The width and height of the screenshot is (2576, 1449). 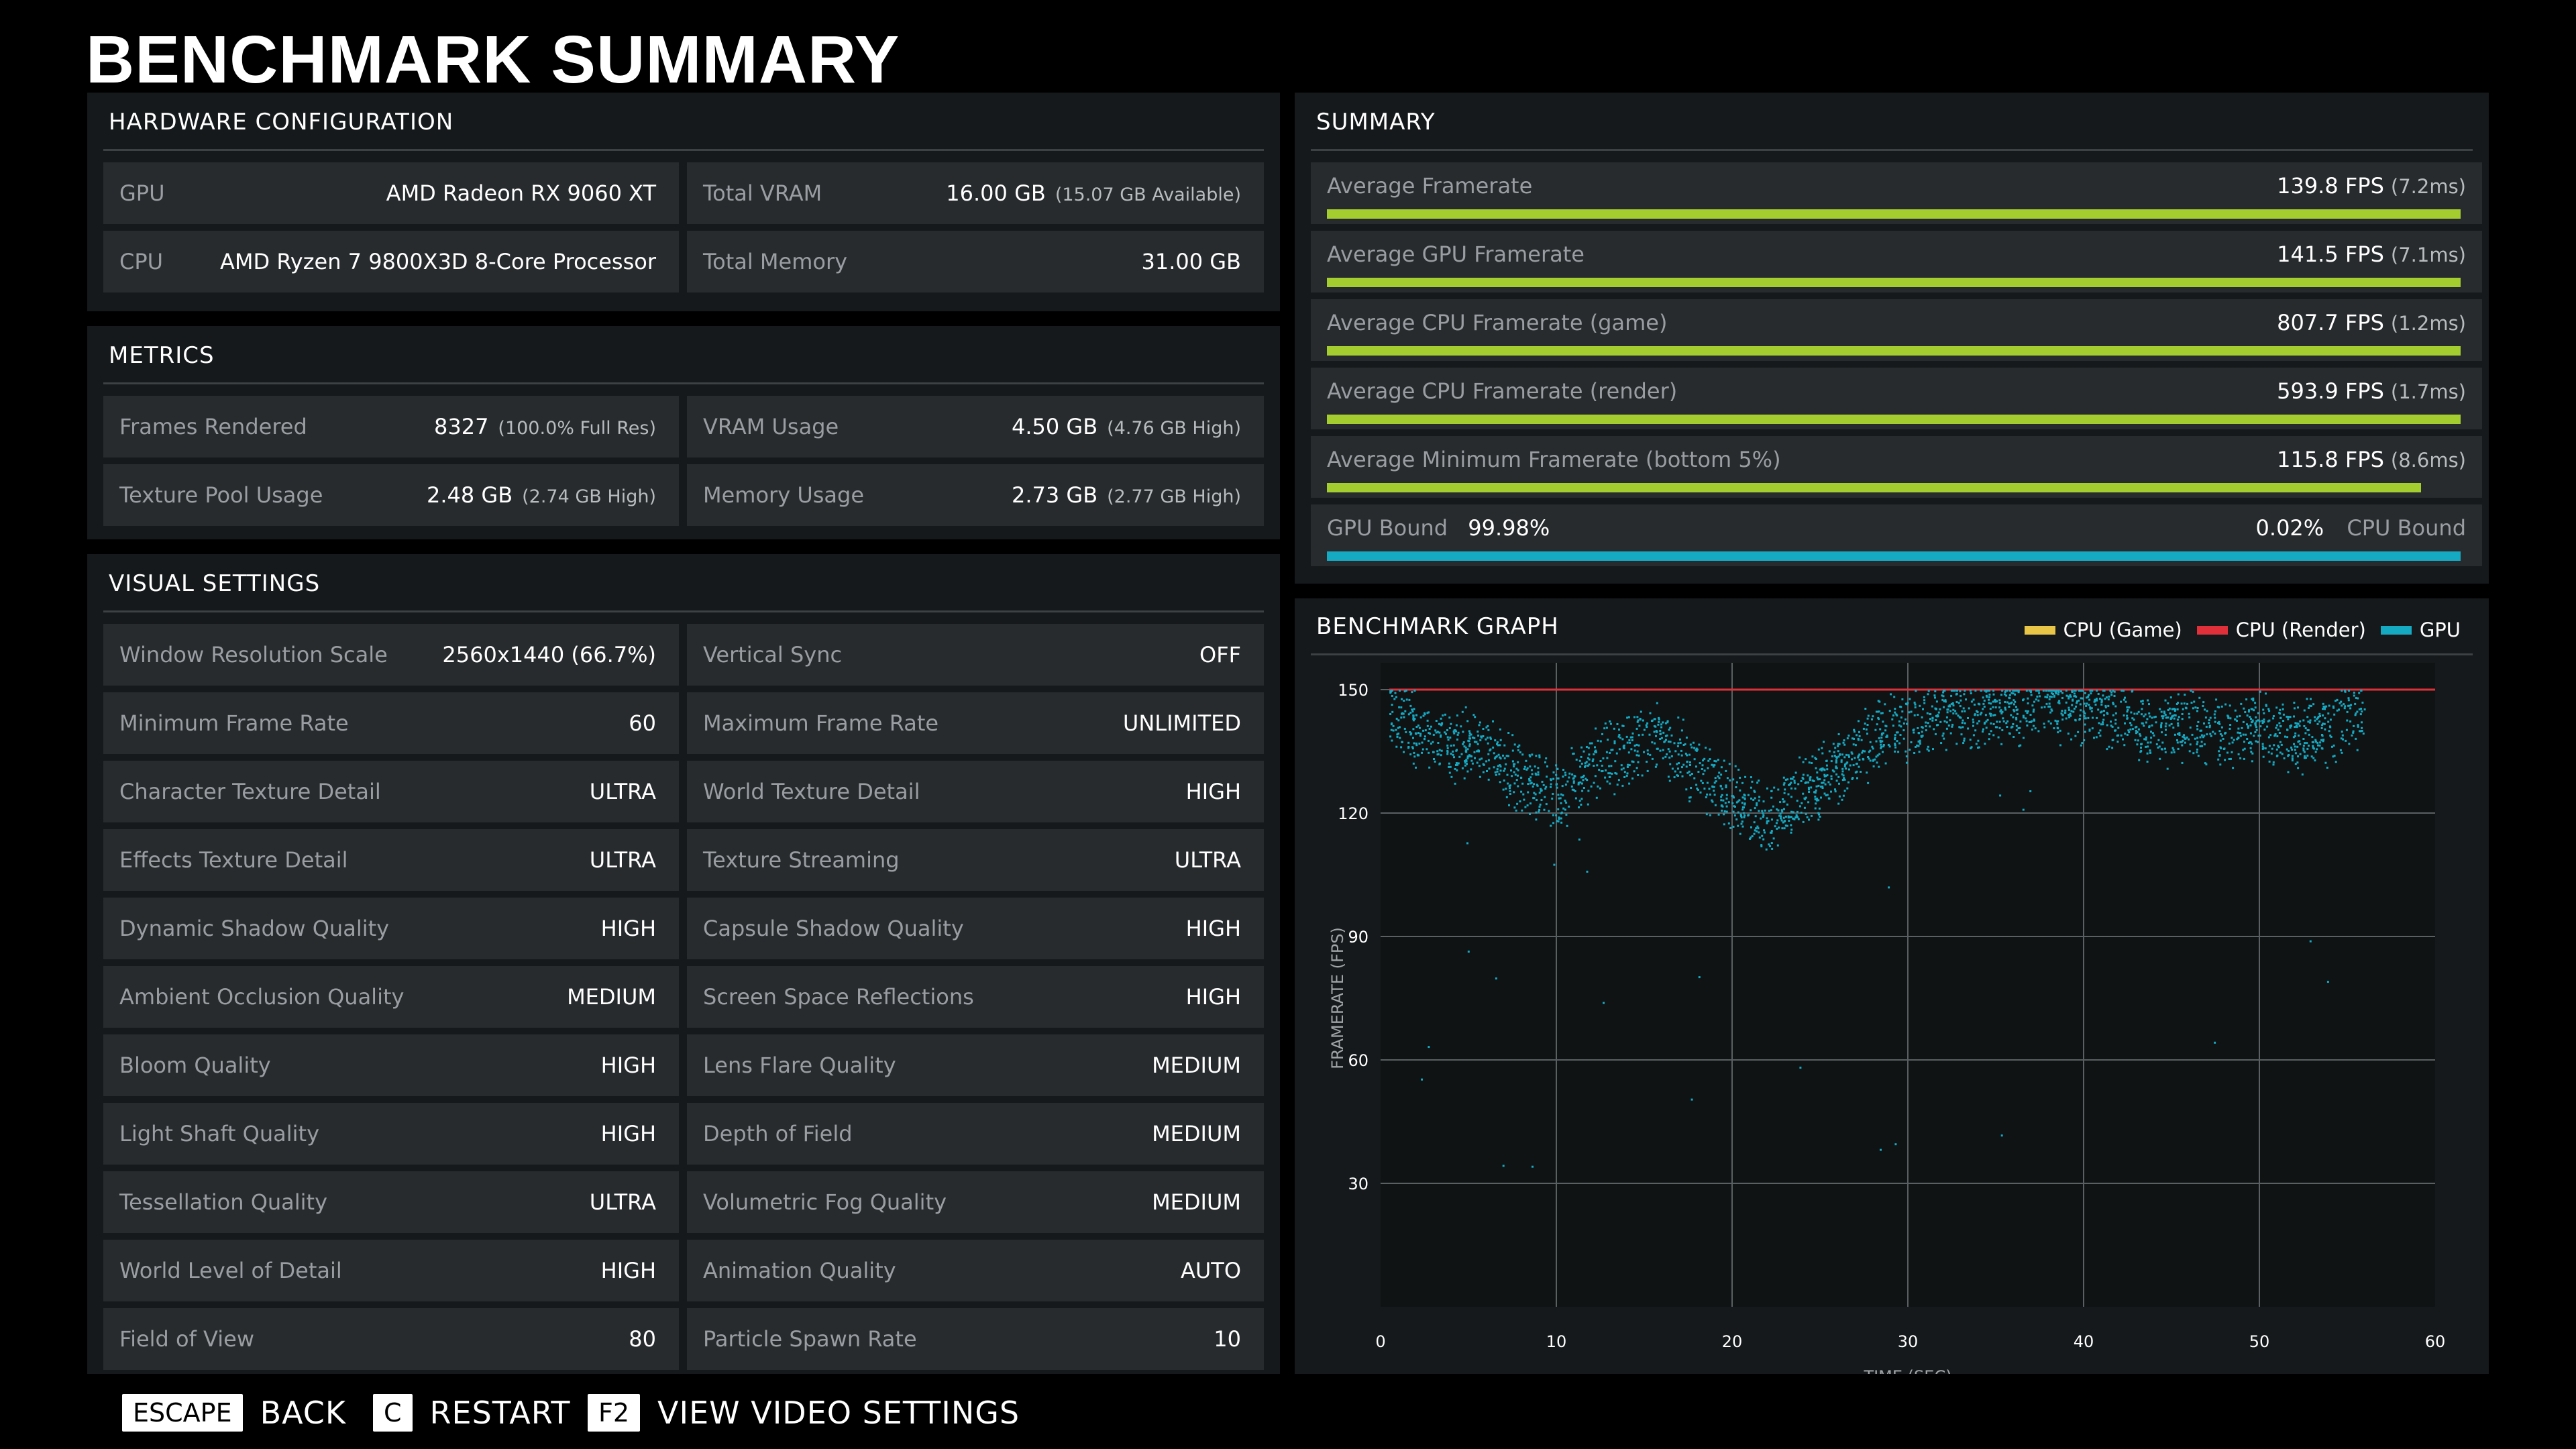 What do you see at coordinates (393, 1413) in the screenshot?
I see `c-key: C` at bounding box center [393, 1413].